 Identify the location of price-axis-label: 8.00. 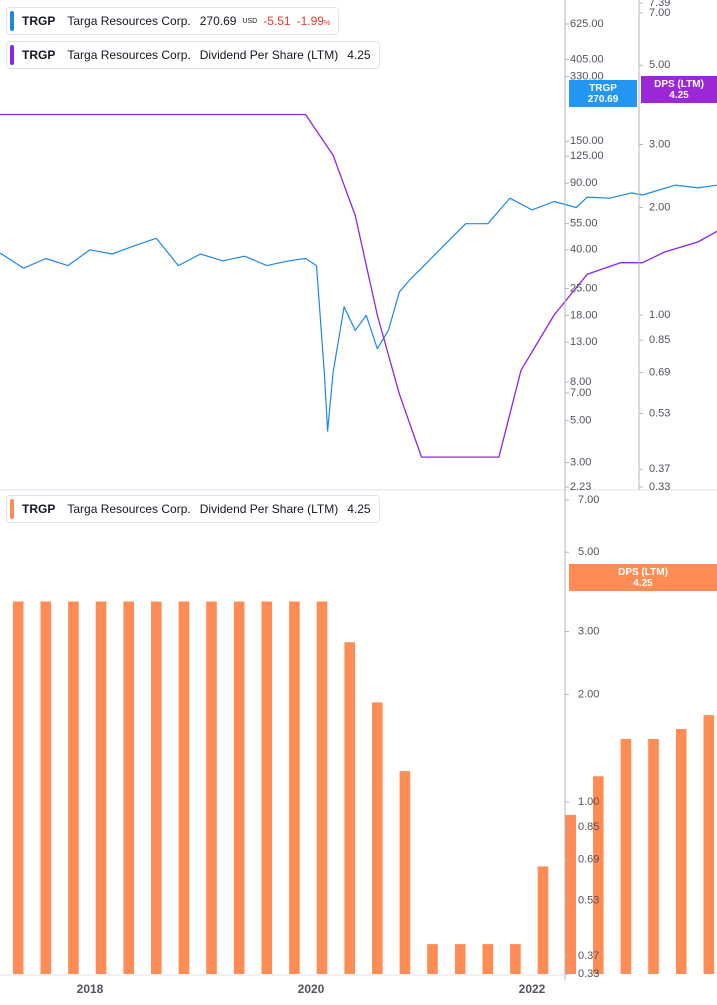
(580, 382).